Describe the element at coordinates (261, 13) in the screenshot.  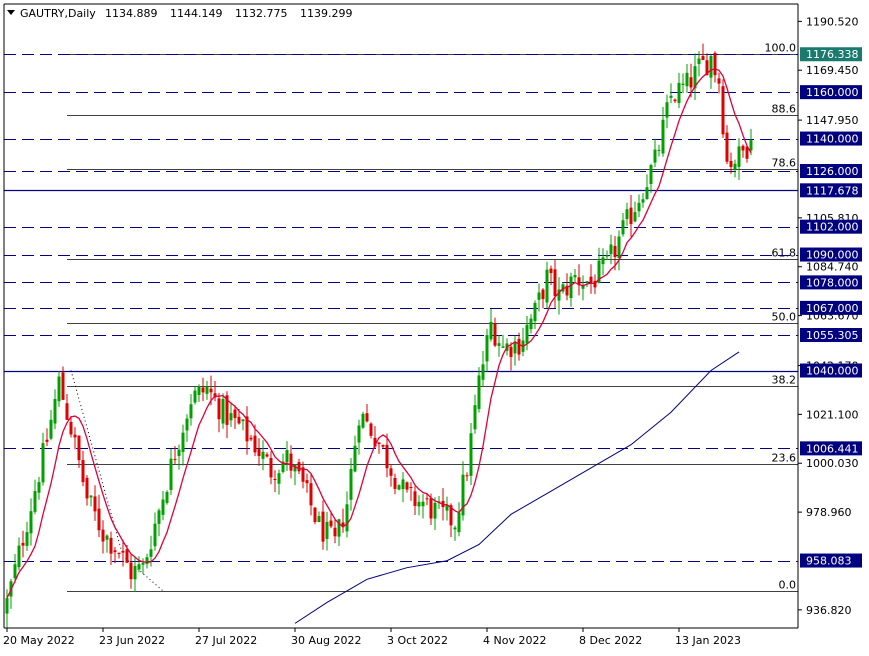
I see `ohlc-low: 1132.775` at that location.